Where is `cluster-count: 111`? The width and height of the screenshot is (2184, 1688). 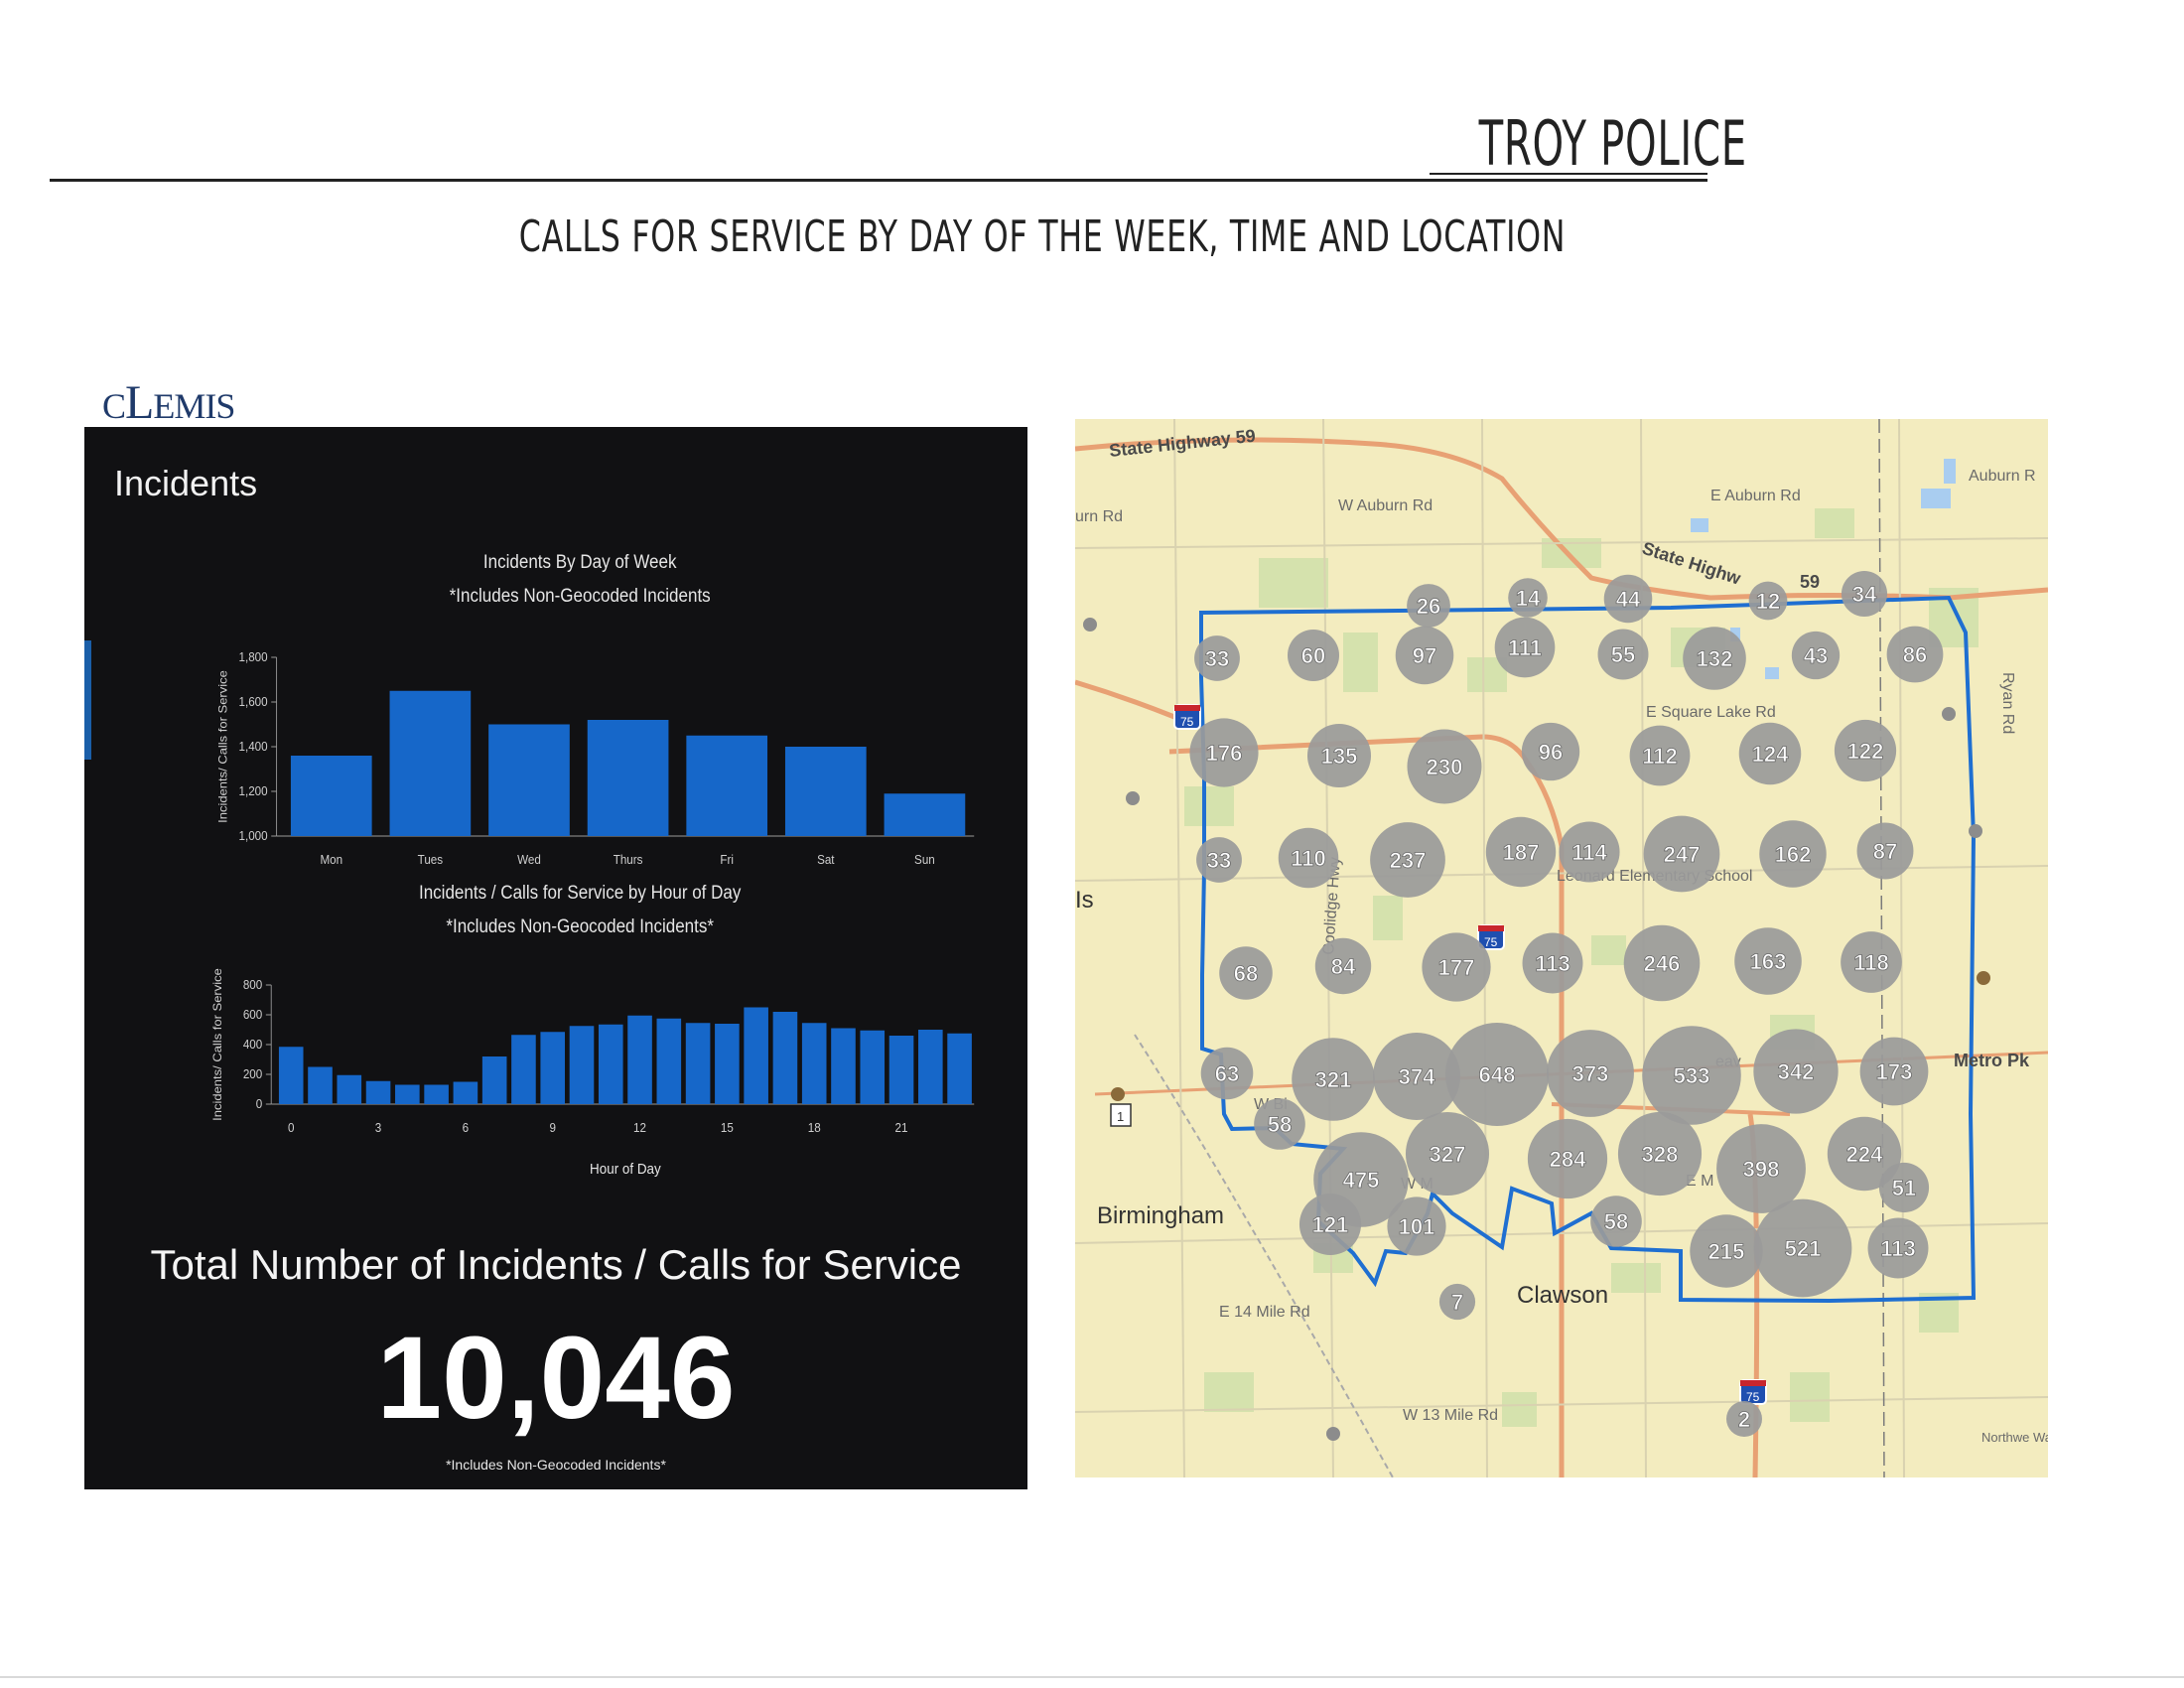
cluster-count: 111 is located at coordinates (1525, 647).